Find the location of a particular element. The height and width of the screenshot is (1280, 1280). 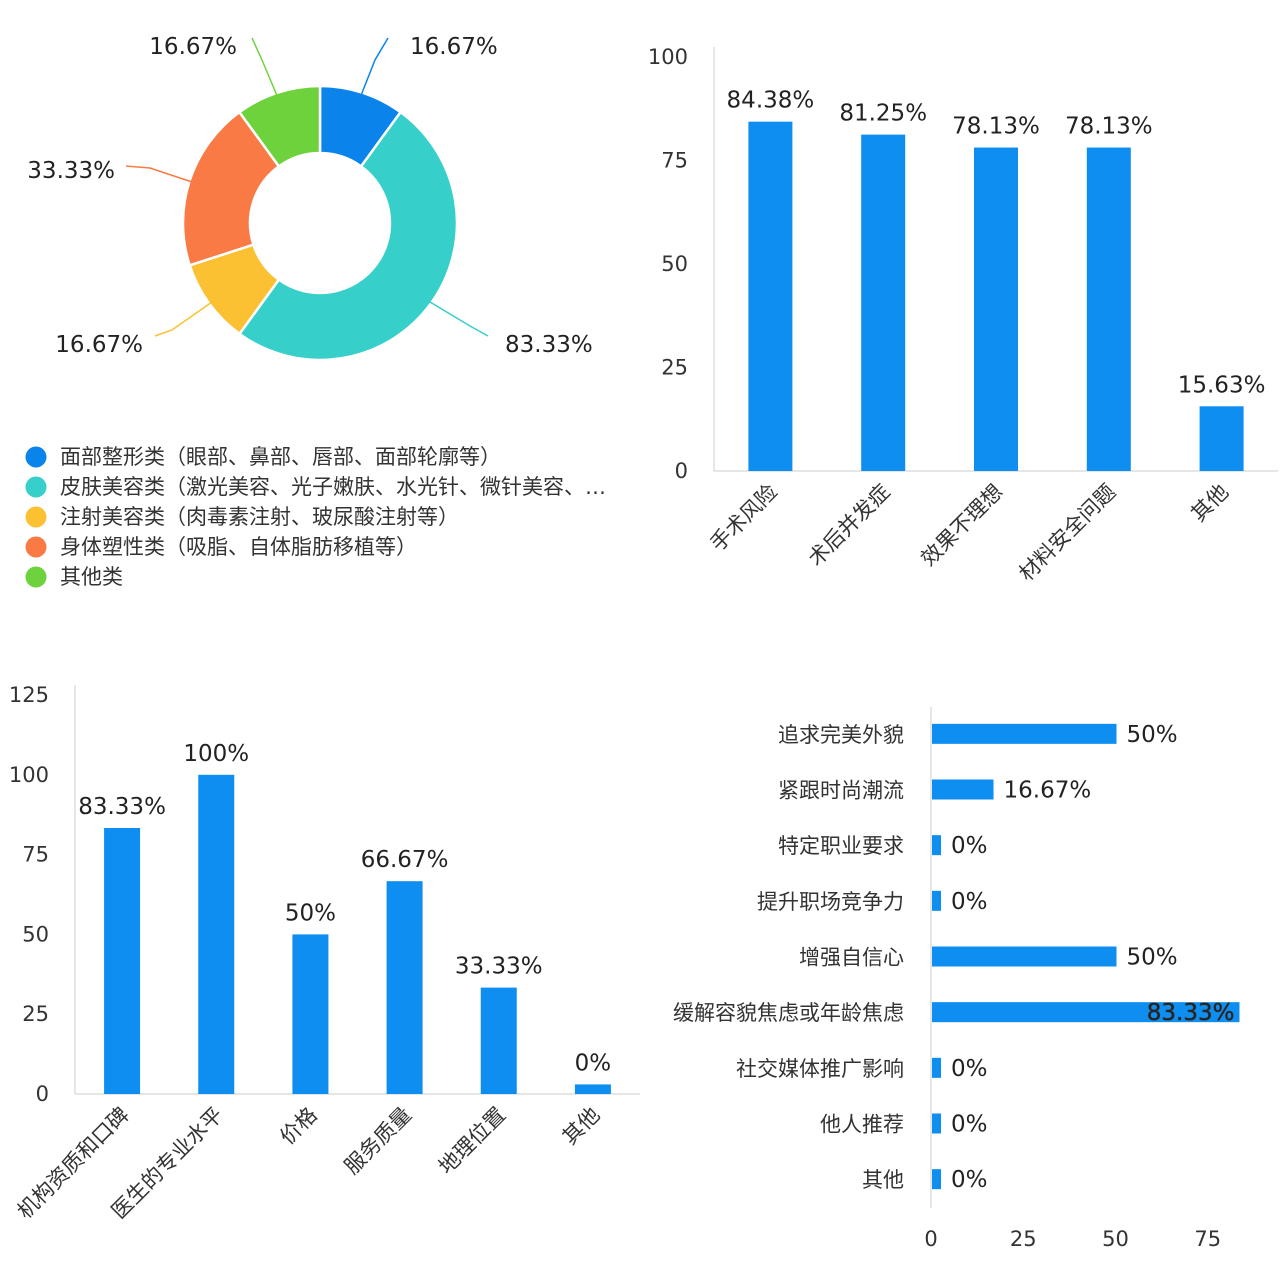

bar-value-label: 16.67% is located at coordinates (1048, 791).